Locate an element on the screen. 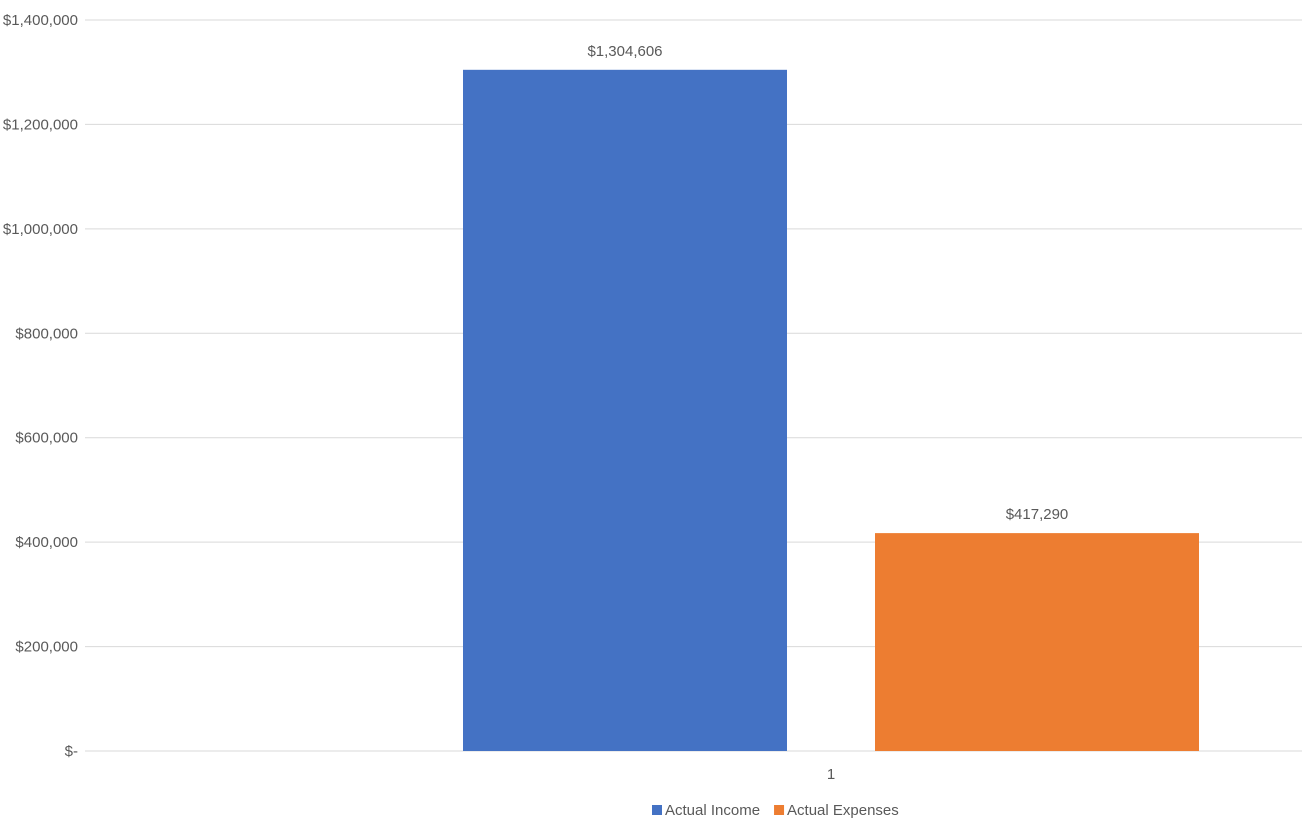  y-tick-label: $- is located at coordinates (71, 751).